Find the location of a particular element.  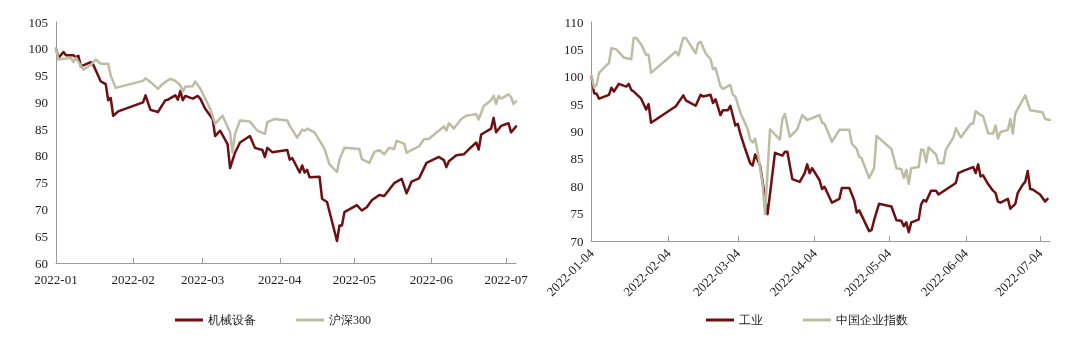

x-tick-label: 2022-07 is located at coordinates (506, 279).